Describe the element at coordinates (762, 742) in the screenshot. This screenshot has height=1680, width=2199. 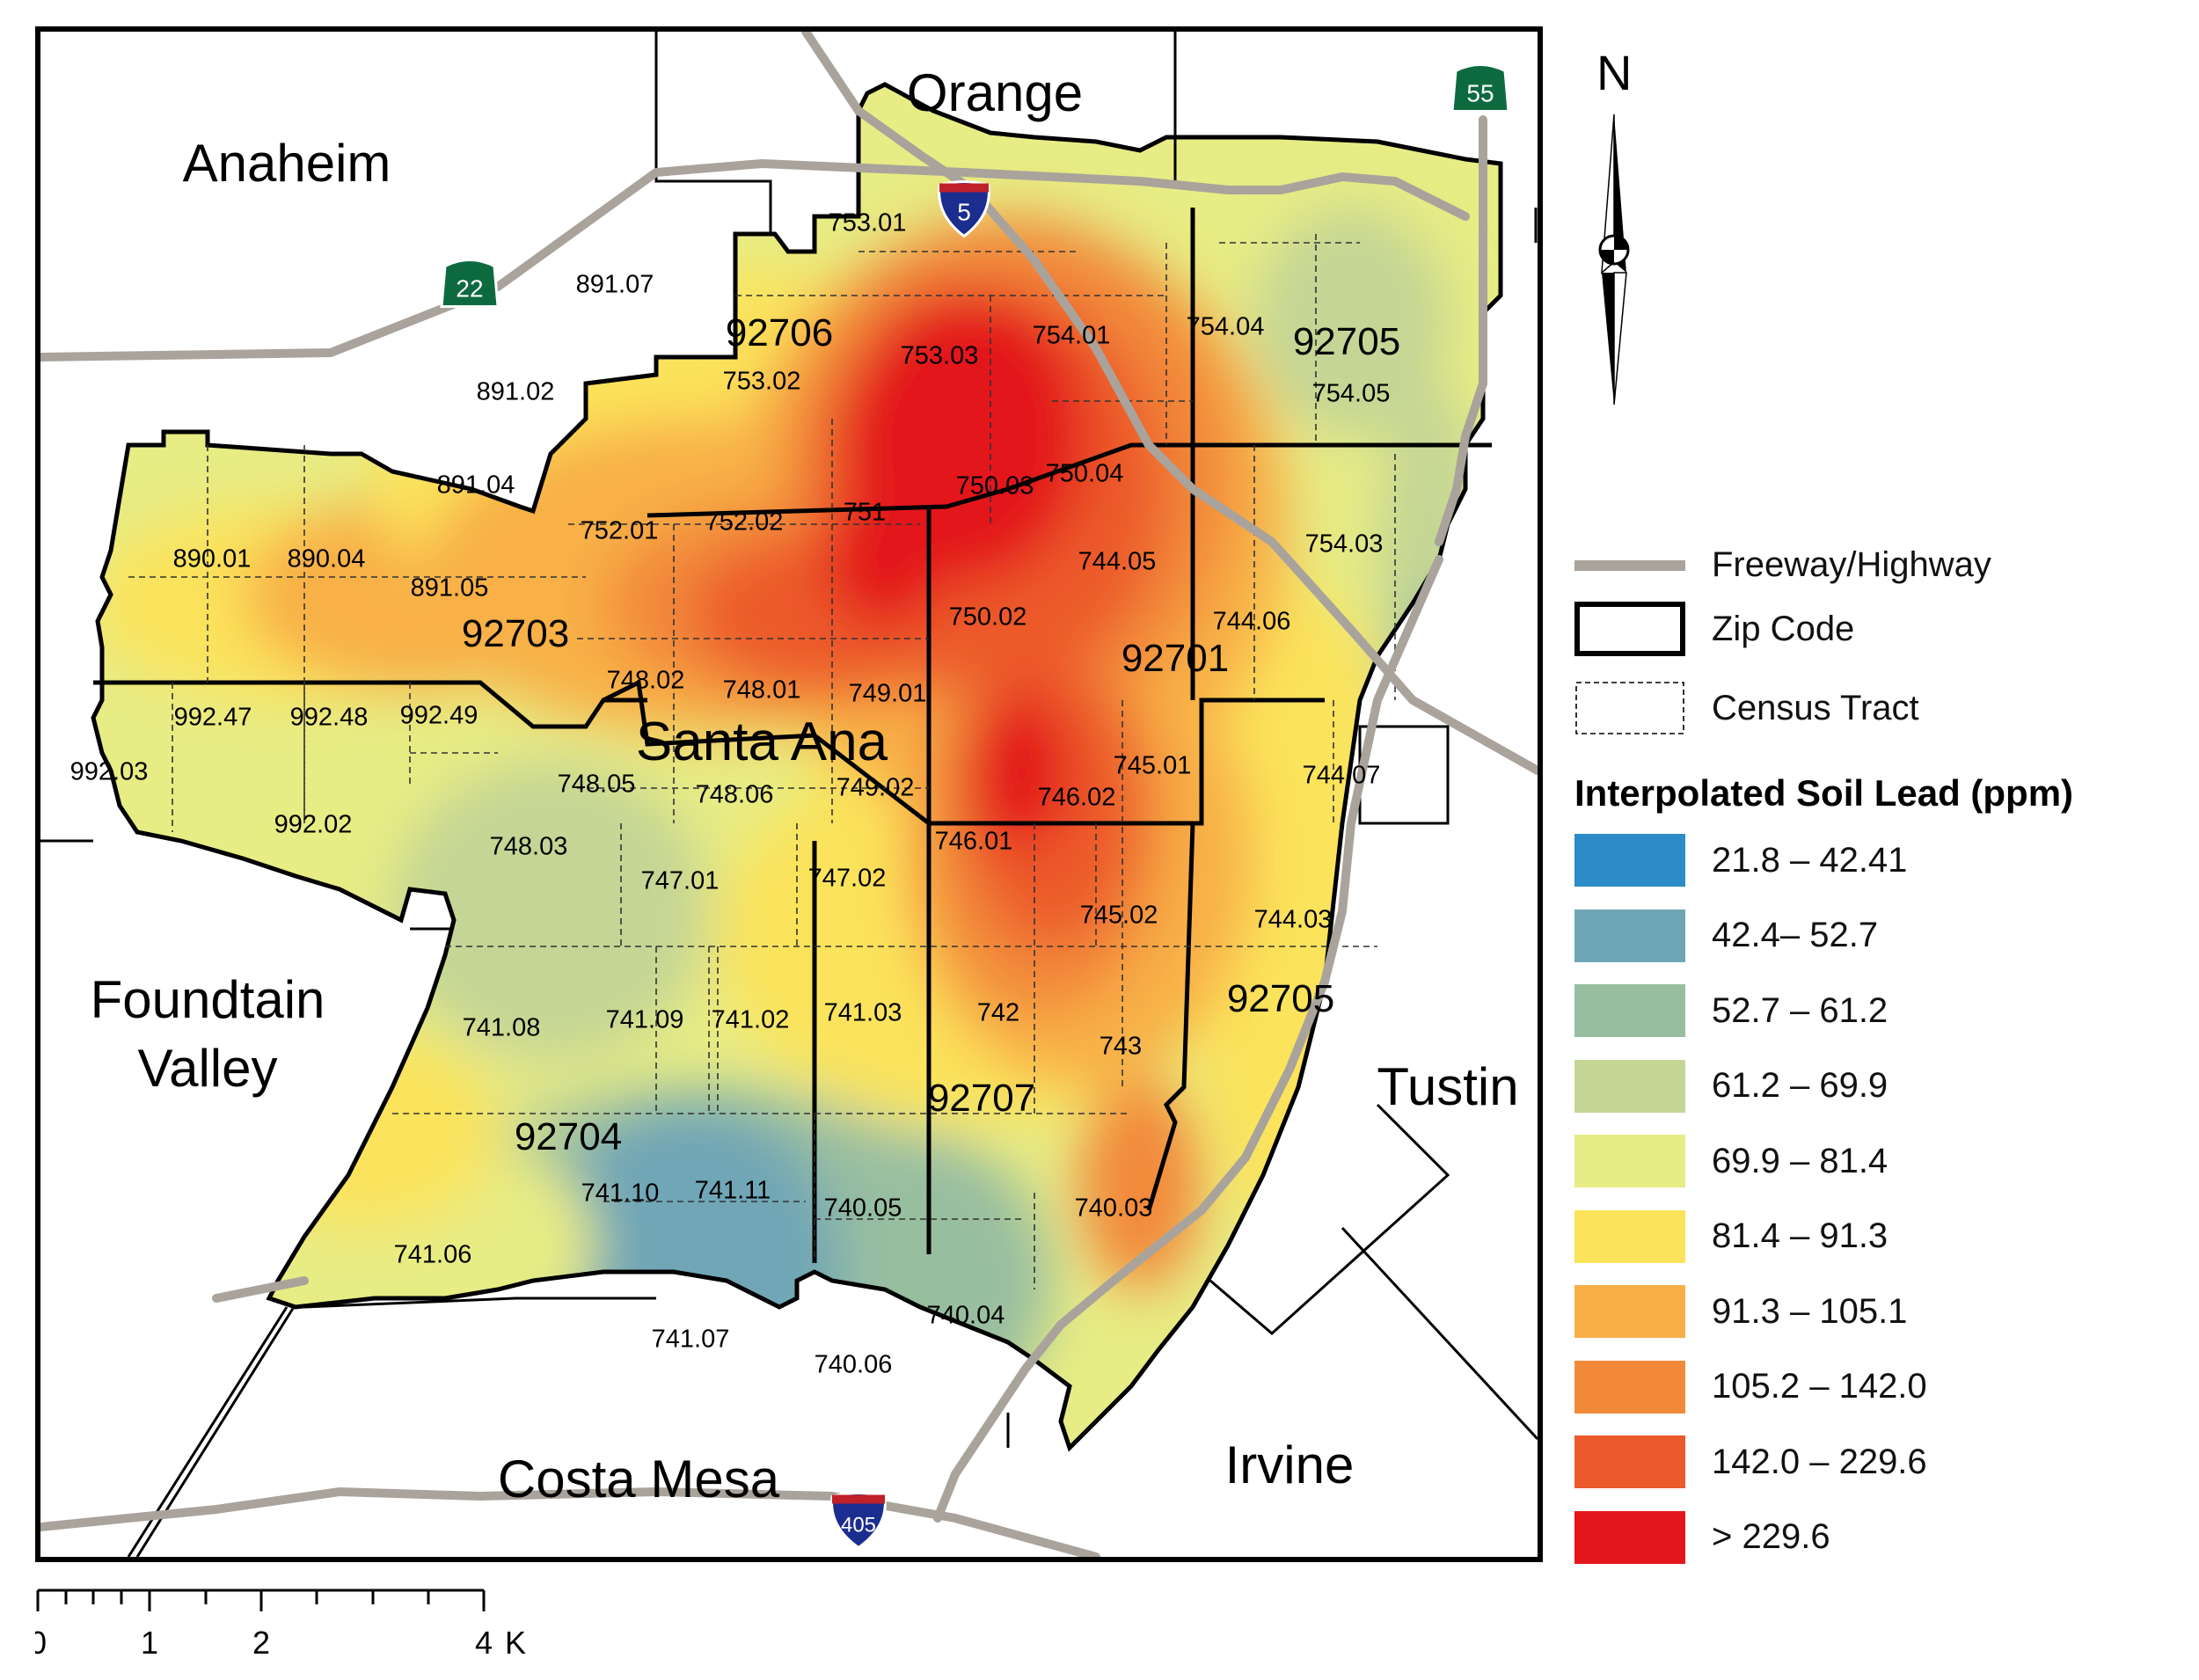
I see `city-label-santa-ana: Santa Ana` at that location.